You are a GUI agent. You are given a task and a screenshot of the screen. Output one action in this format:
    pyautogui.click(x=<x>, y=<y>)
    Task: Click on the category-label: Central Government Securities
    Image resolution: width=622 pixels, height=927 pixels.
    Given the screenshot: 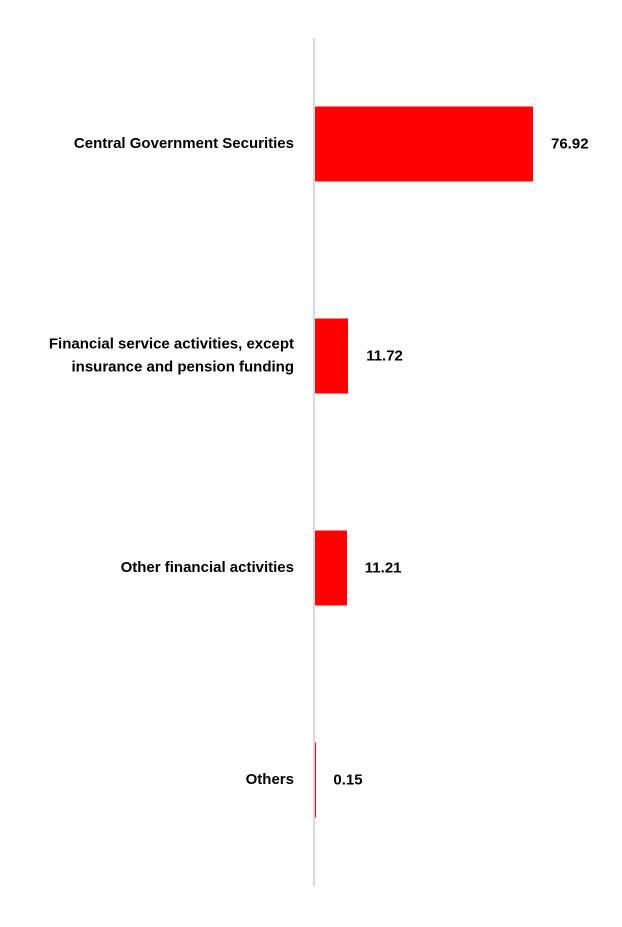 What is the action you would take?
    pyautogui.click(x=183, y=143)
    